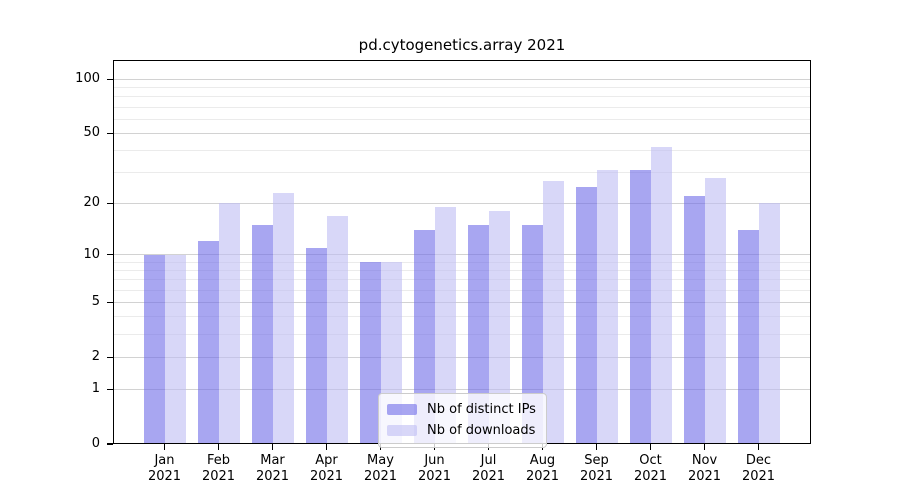 The height and width of the screenshot is (500, 900). What do you see at coordinates (445, 325) in the screenshot?
I see `bar-downloads-jun` at bounding box center [445, 325].